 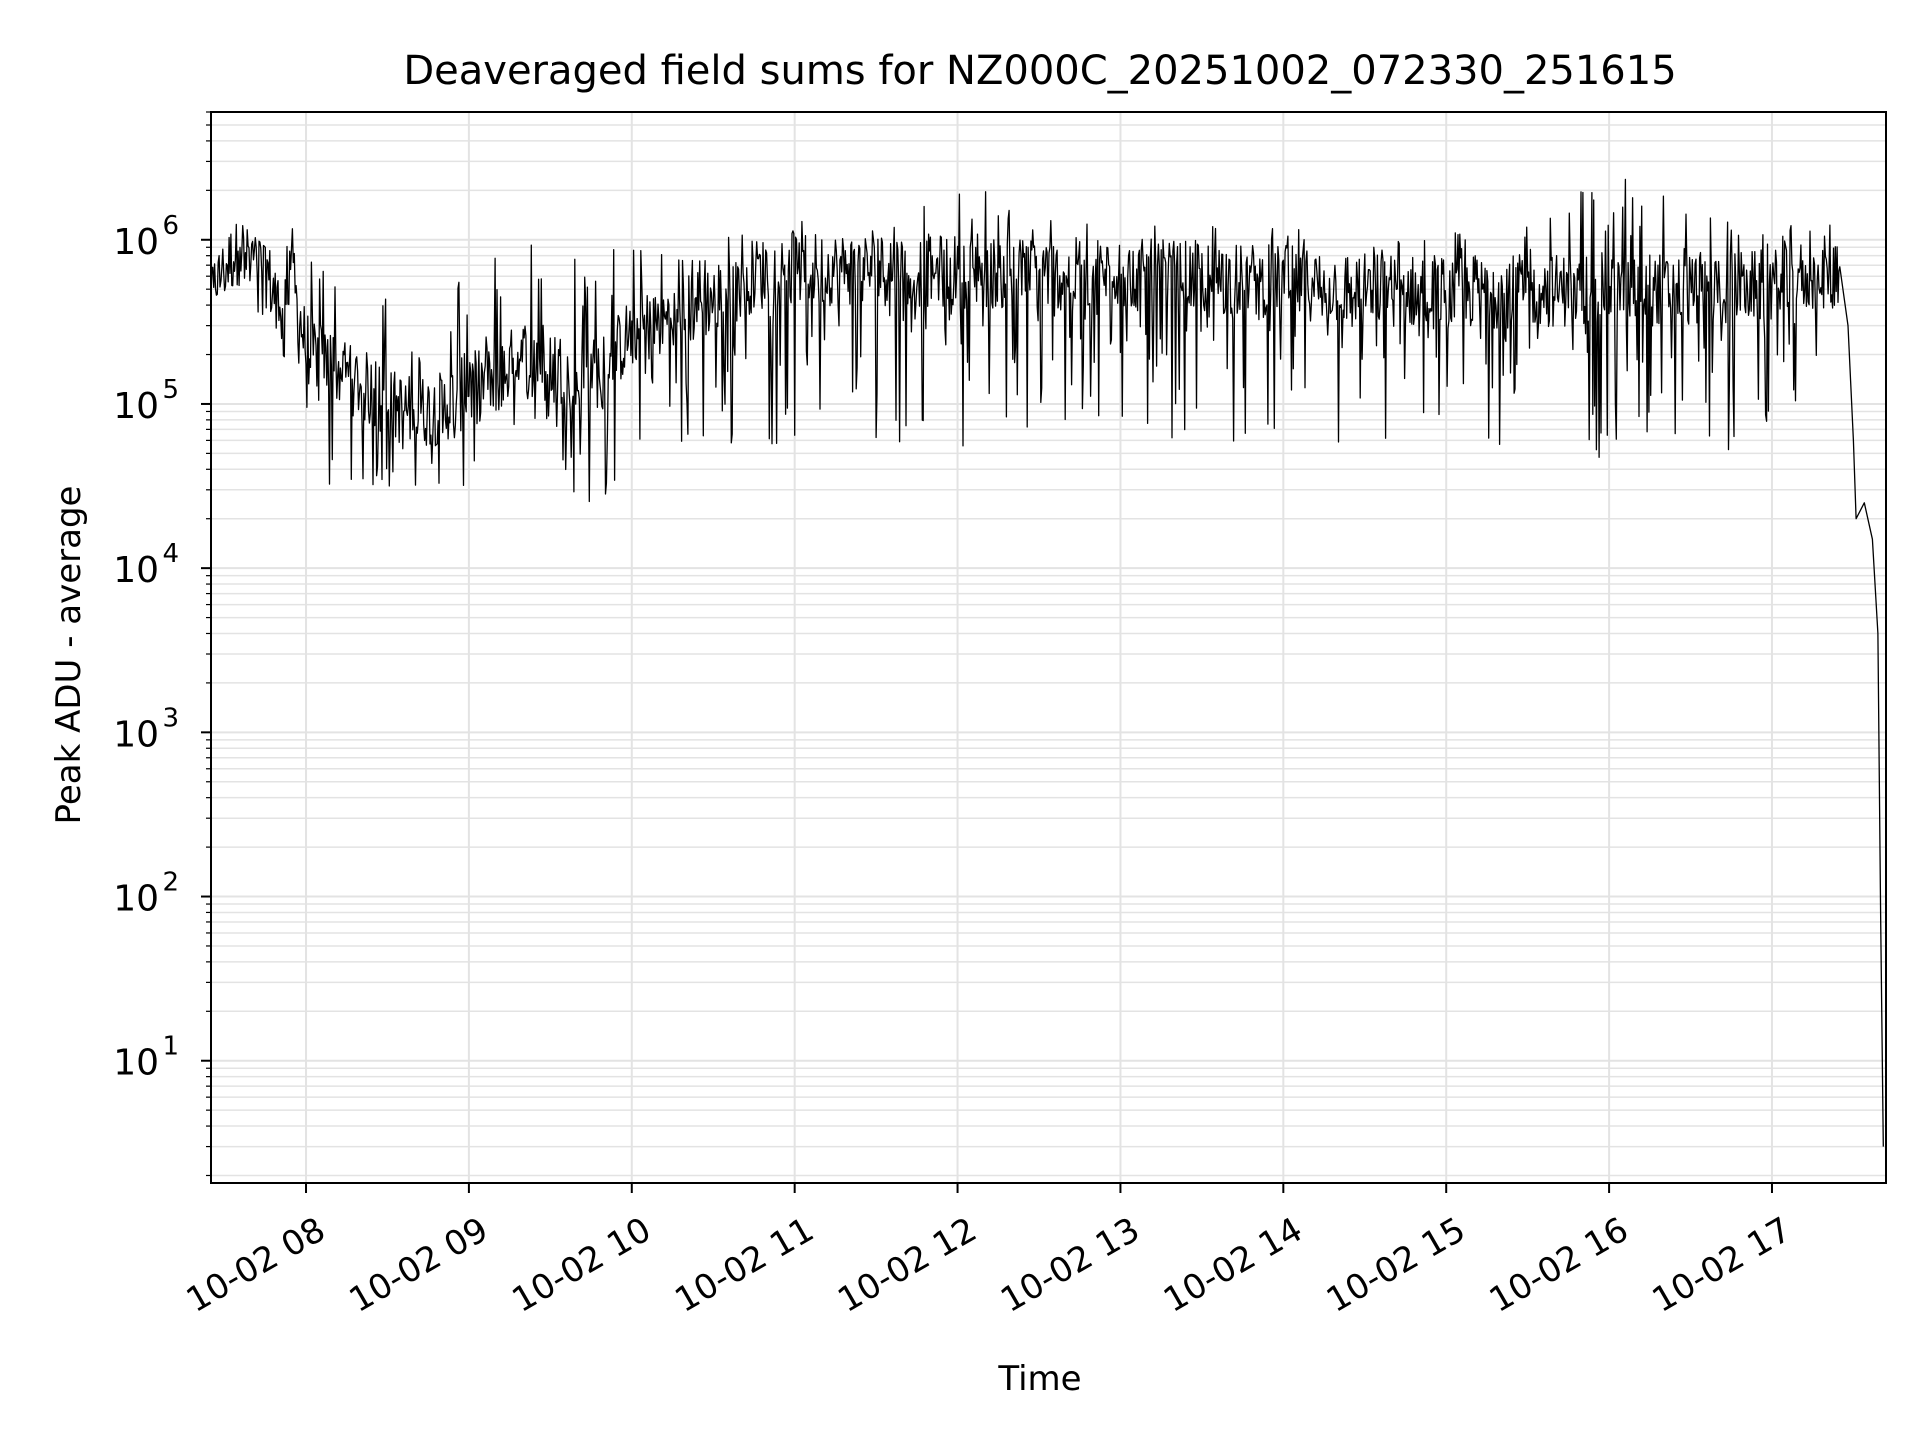 I want to click on y-tick-label-exponent: 4, so click(x=170, y=554).